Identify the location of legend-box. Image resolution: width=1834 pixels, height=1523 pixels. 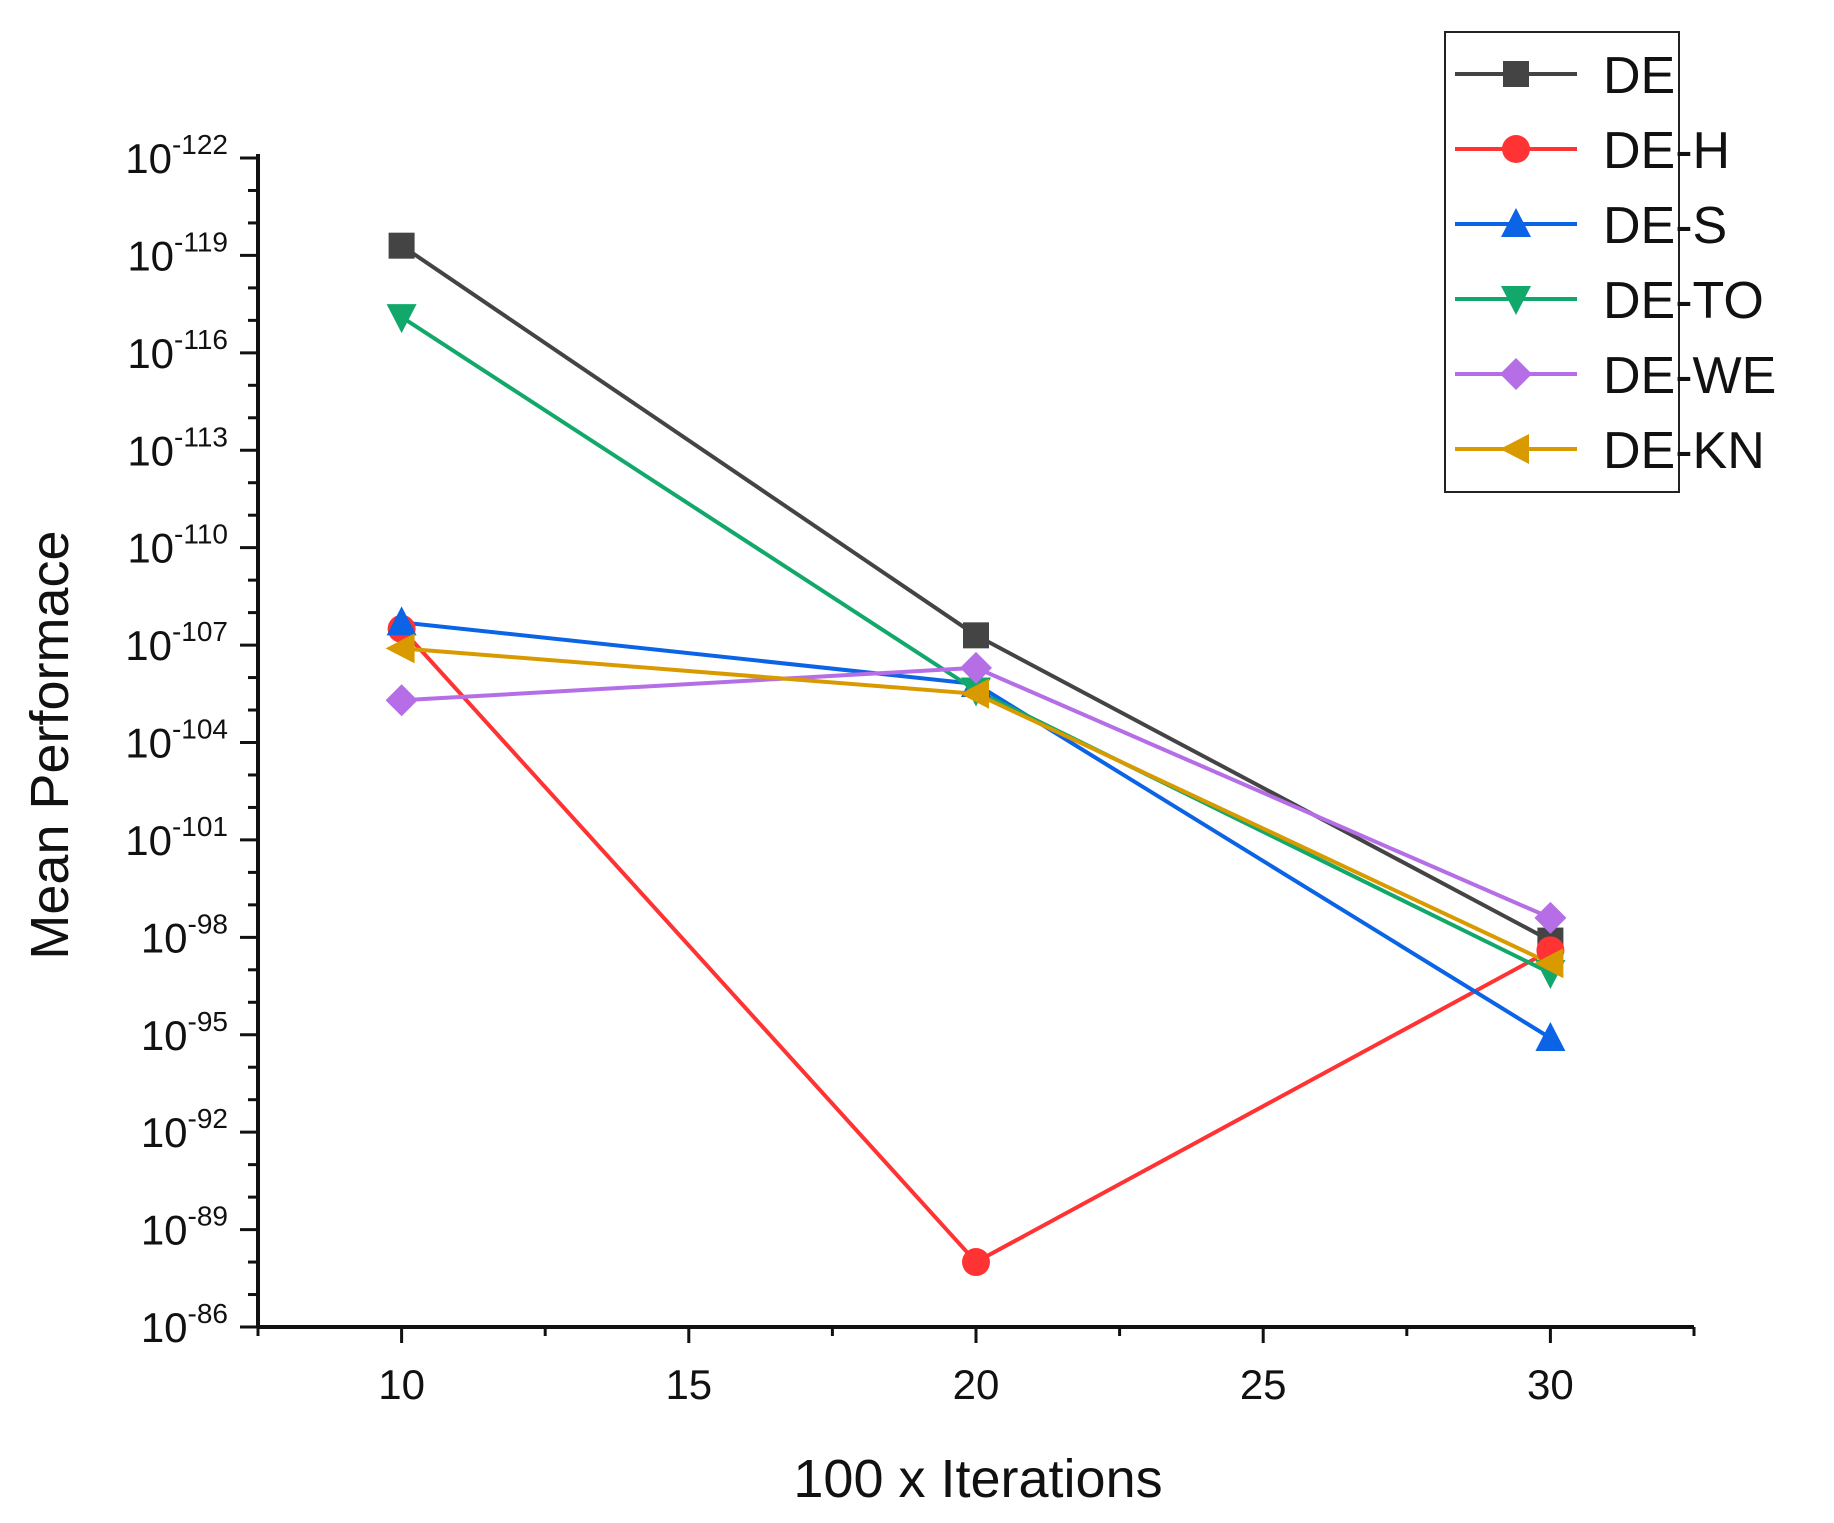
(1562, 262).